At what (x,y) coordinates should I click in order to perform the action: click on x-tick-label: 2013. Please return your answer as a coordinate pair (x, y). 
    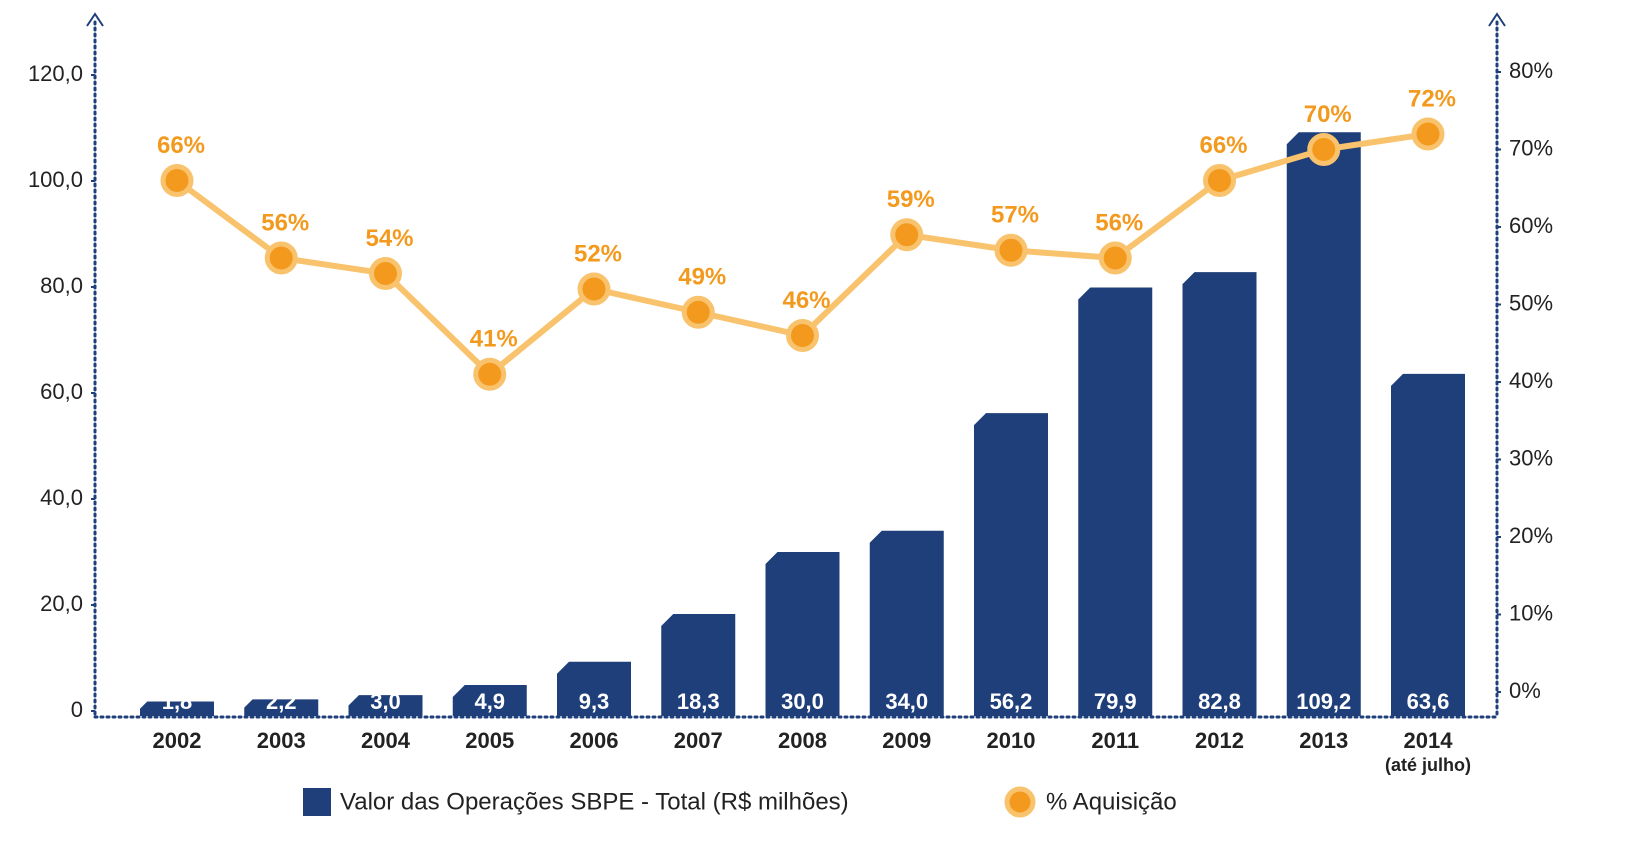
    Looking at the image, I should click on (1323, 740).